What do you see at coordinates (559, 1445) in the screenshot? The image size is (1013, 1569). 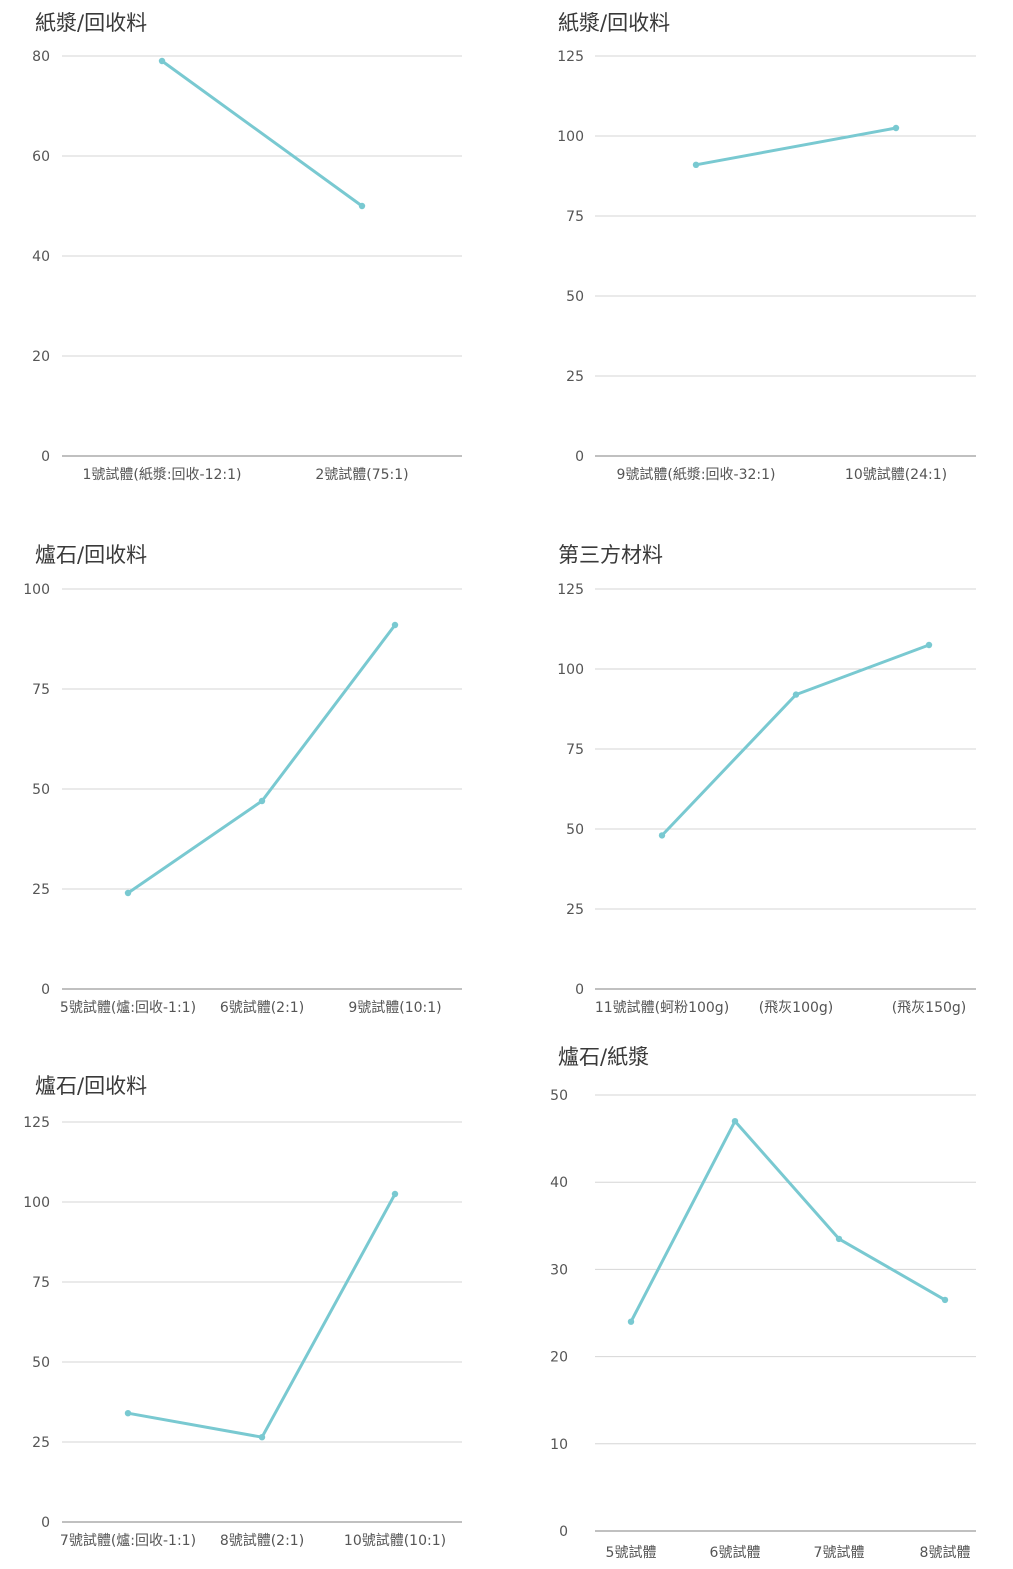 I see `y-tick-label: 10` at bounding box center [559, 1445].